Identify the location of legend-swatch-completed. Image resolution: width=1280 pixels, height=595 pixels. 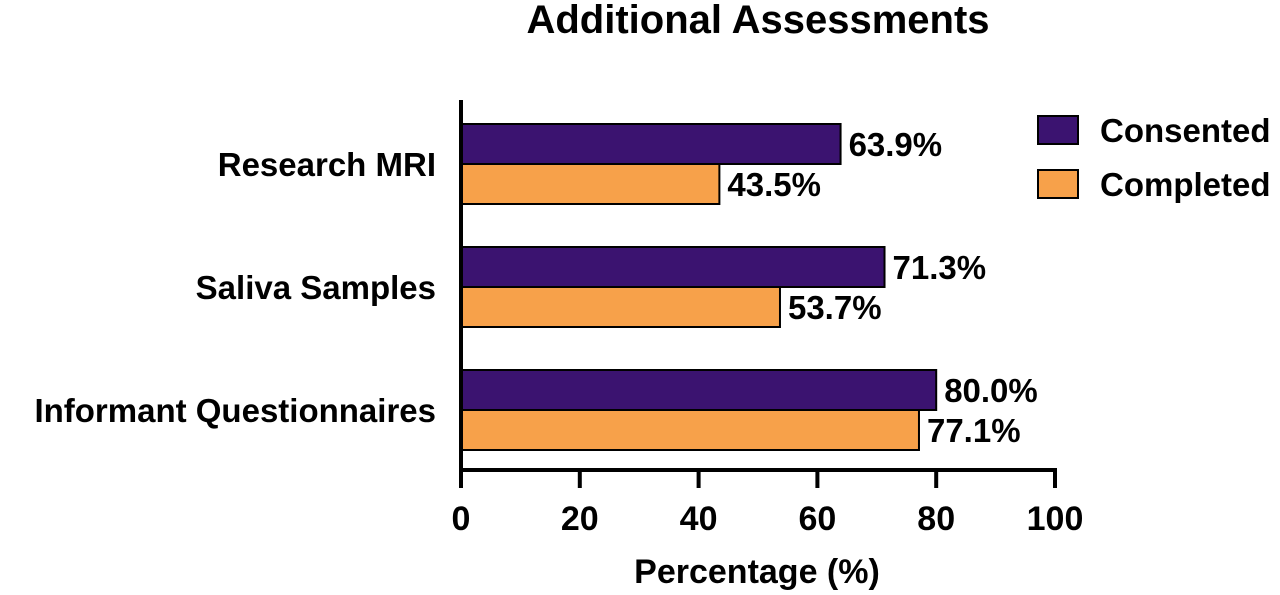
(1058, 184).